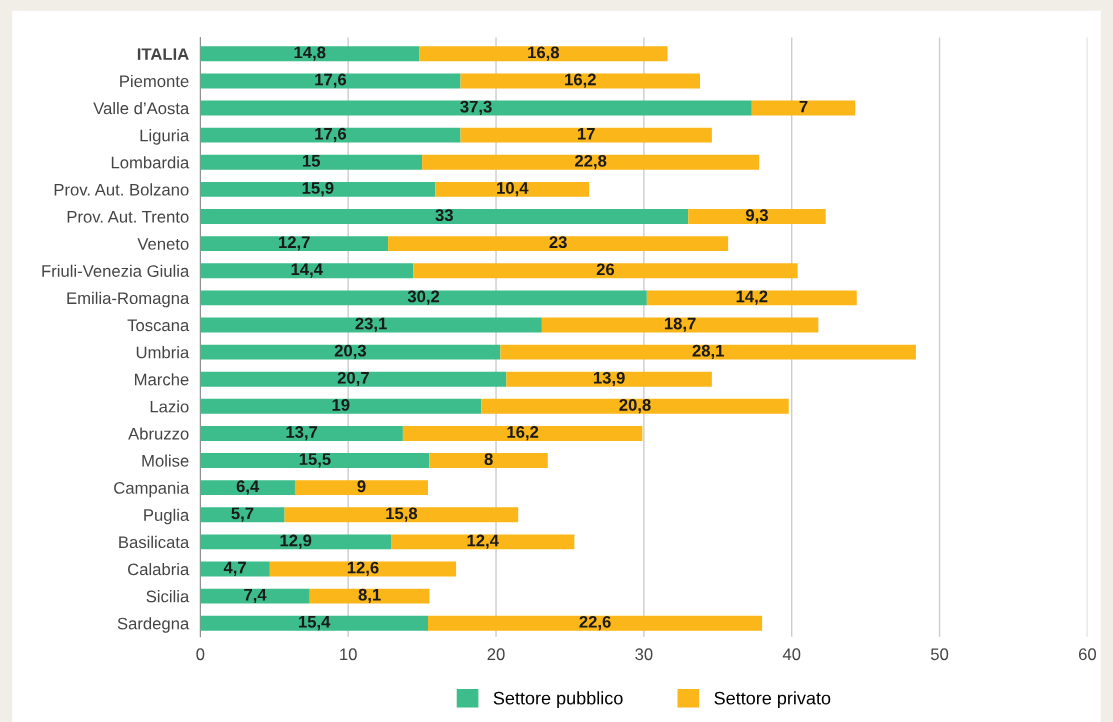 This screenshot has height=722, width=1113. I want to click on data-label: 37,3, so click(476, 107).